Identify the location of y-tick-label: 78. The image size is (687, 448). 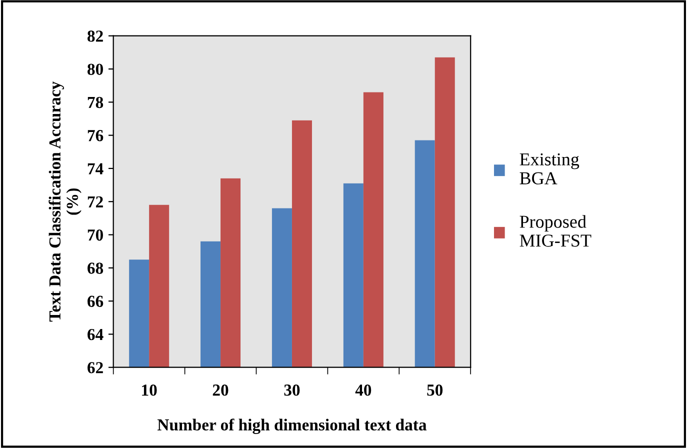
(96, 102).